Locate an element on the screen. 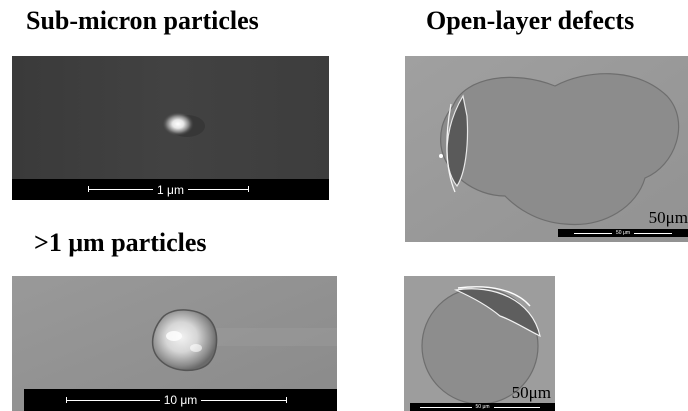 The width and height of the screenshot is (688, 411). heading-large-particles: >1 μm particles is located at coordinates (120, 242).